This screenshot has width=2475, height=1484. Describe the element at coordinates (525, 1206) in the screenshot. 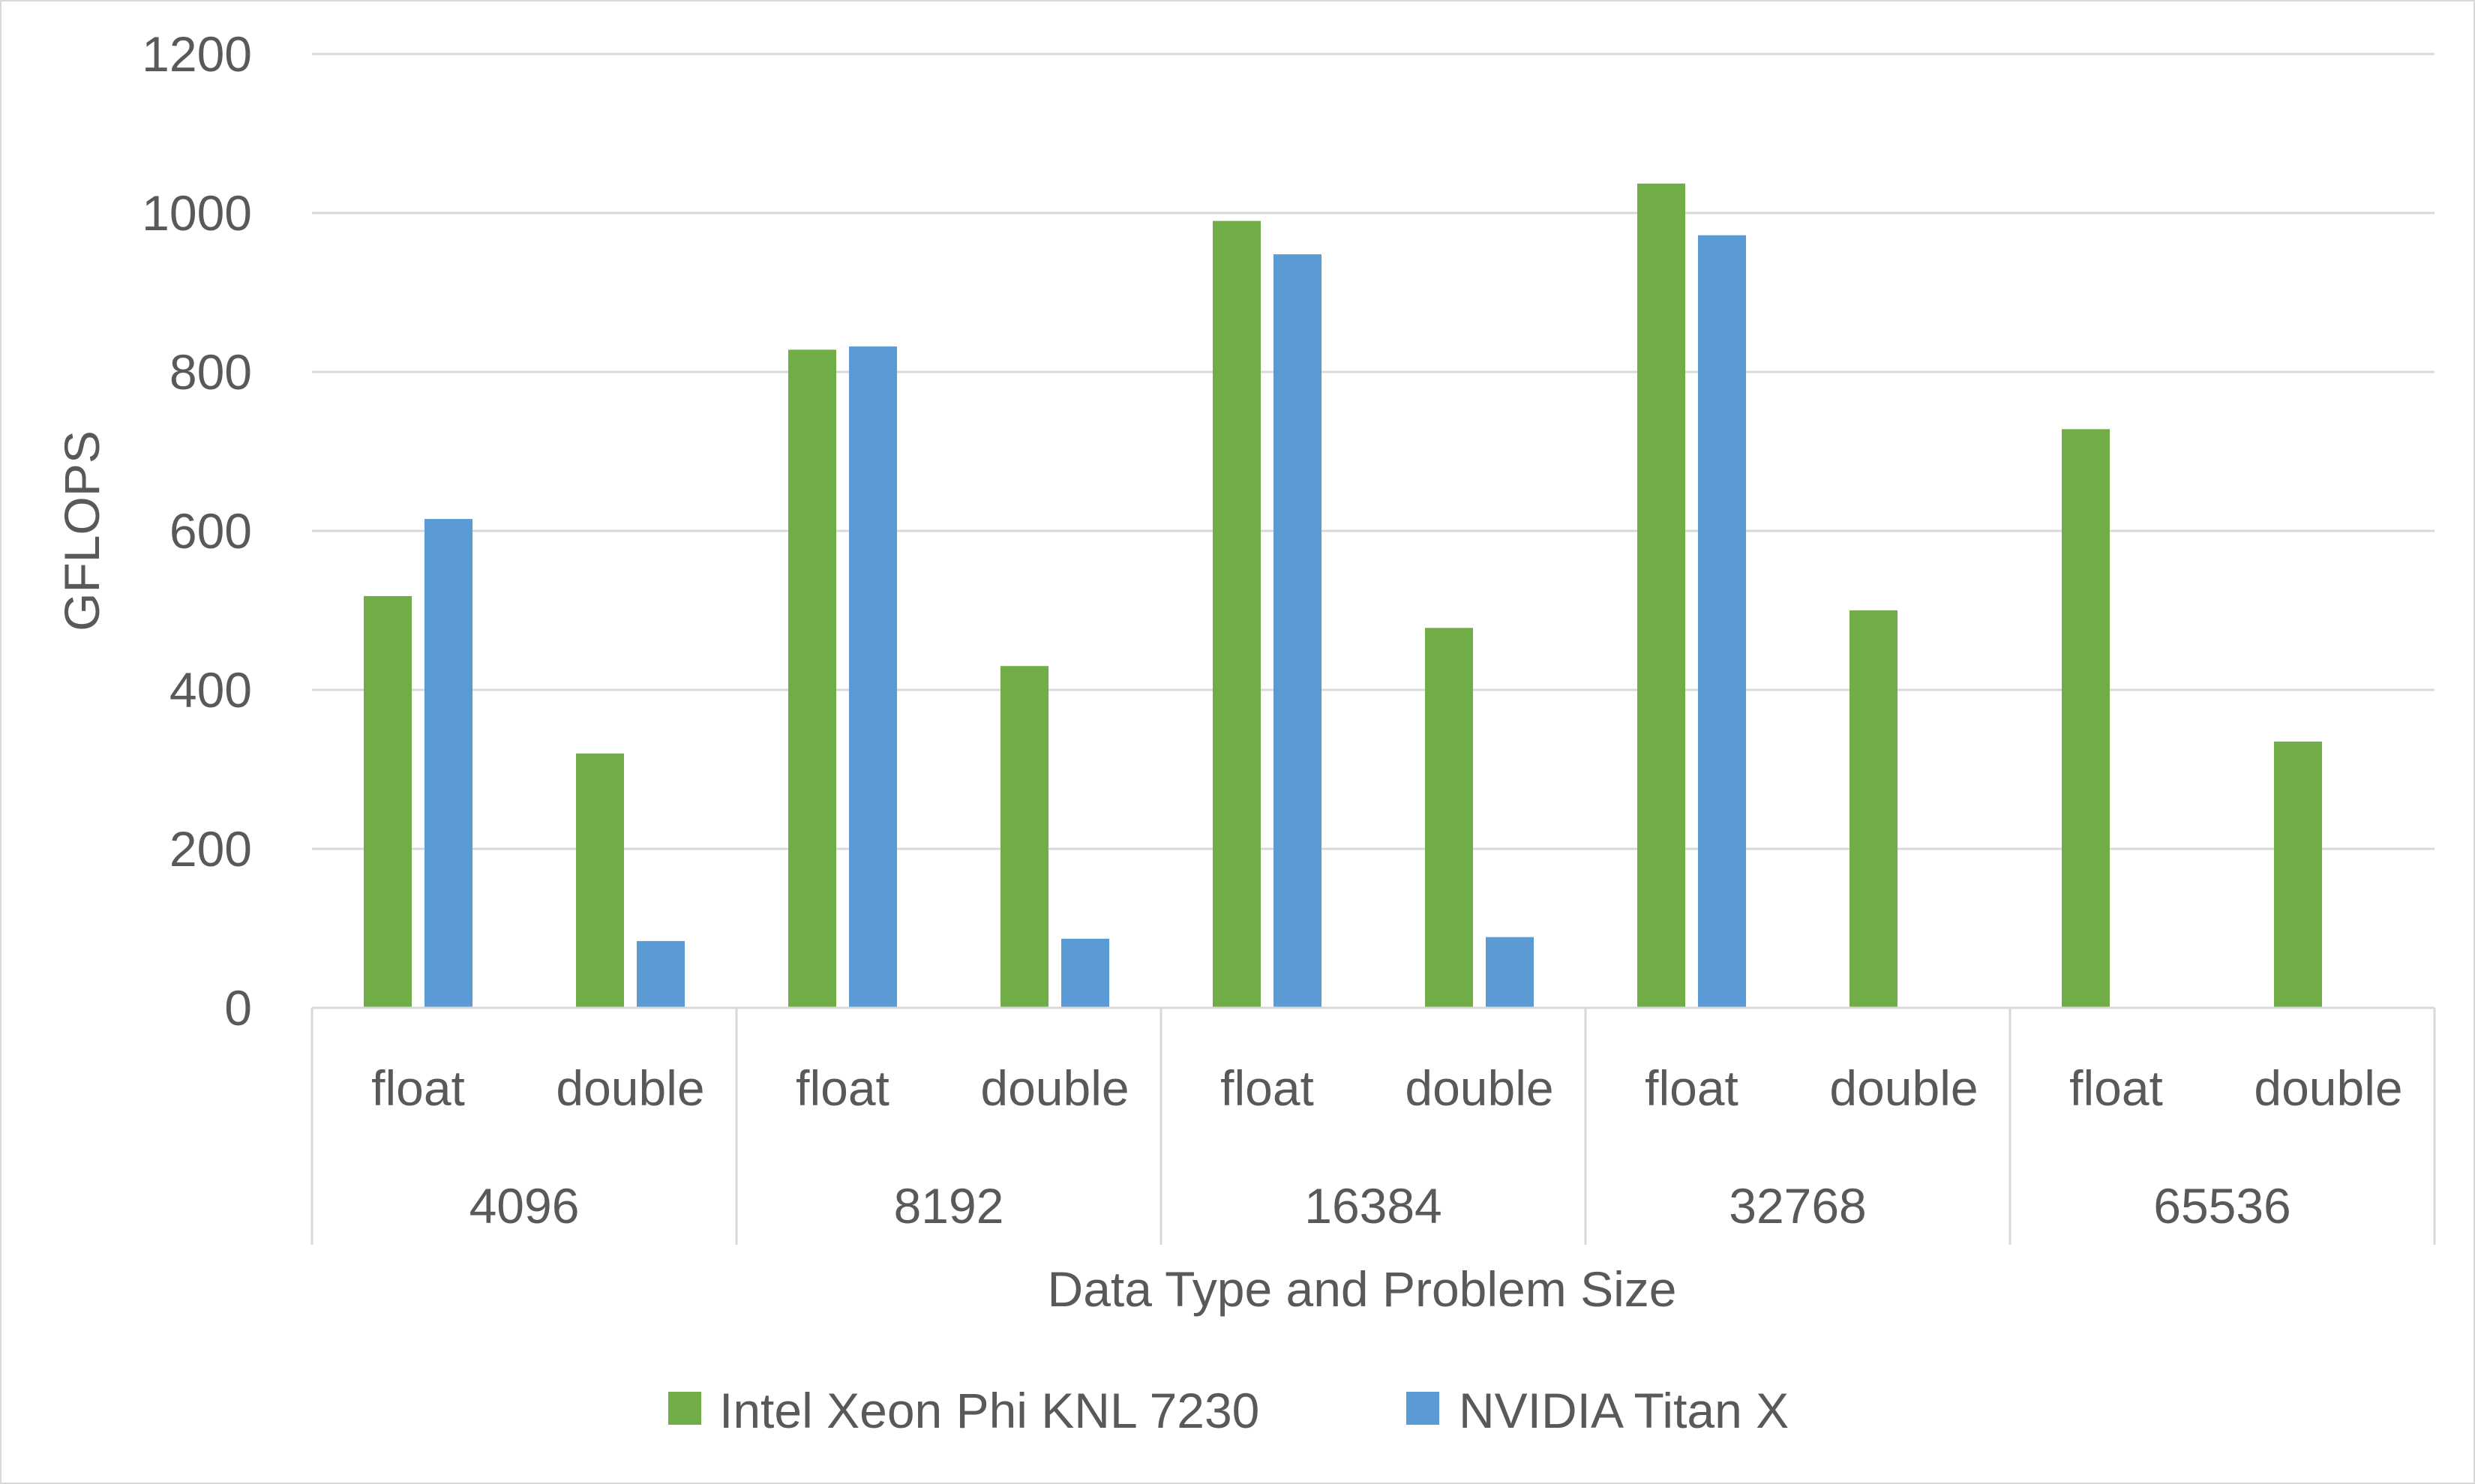

I see `x-group-label: 4096` at that location.